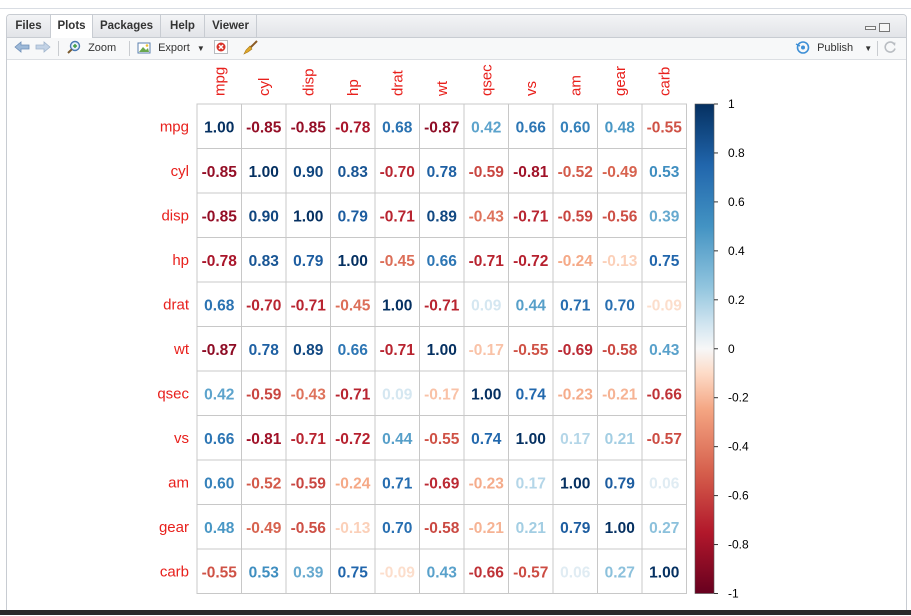 Image resolution: width=911 pixels, height=616 pixels. Describe the element at coordinates (264, 261) in the screenshot. I see `corr-value-hp-cyl: 0.83` at that location.